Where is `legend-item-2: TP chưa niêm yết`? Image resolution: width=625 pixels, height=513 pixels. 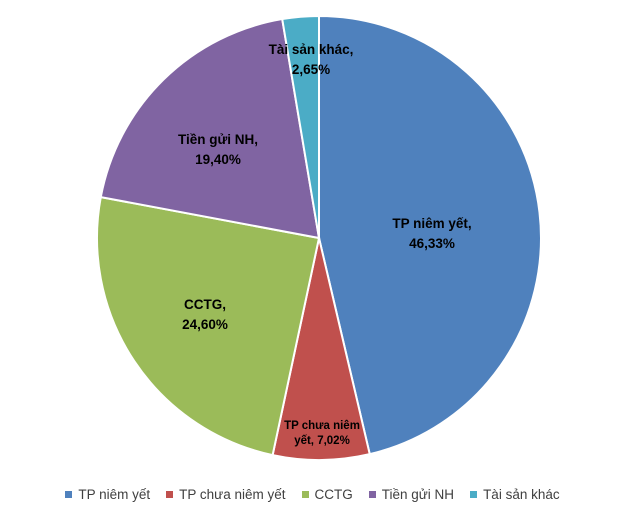 legend-item-2: TP chưa niêm yết is located at coordinates (226, 494).